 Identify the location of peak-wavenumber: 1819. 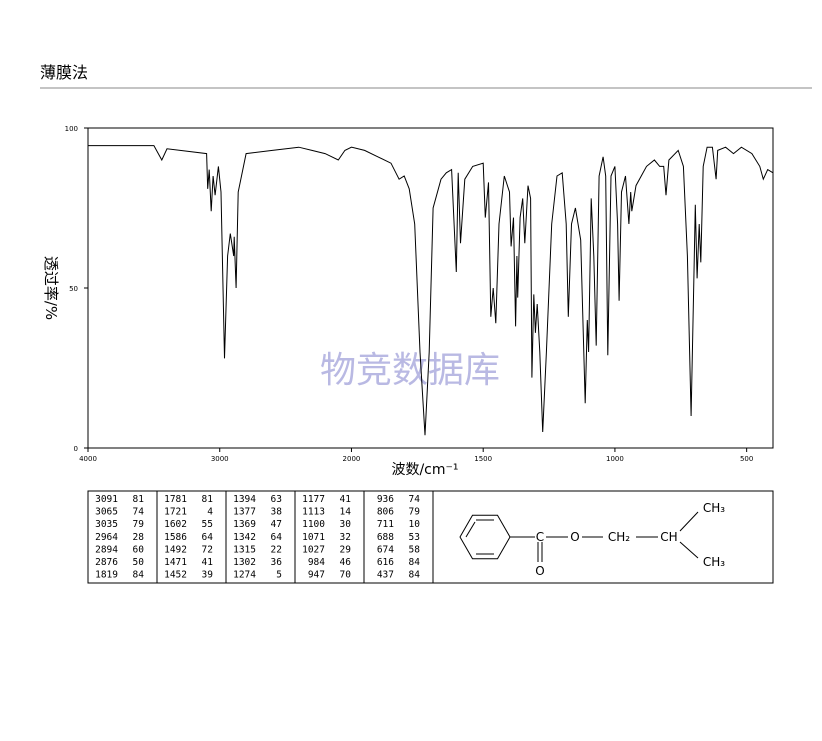
(106, 575).